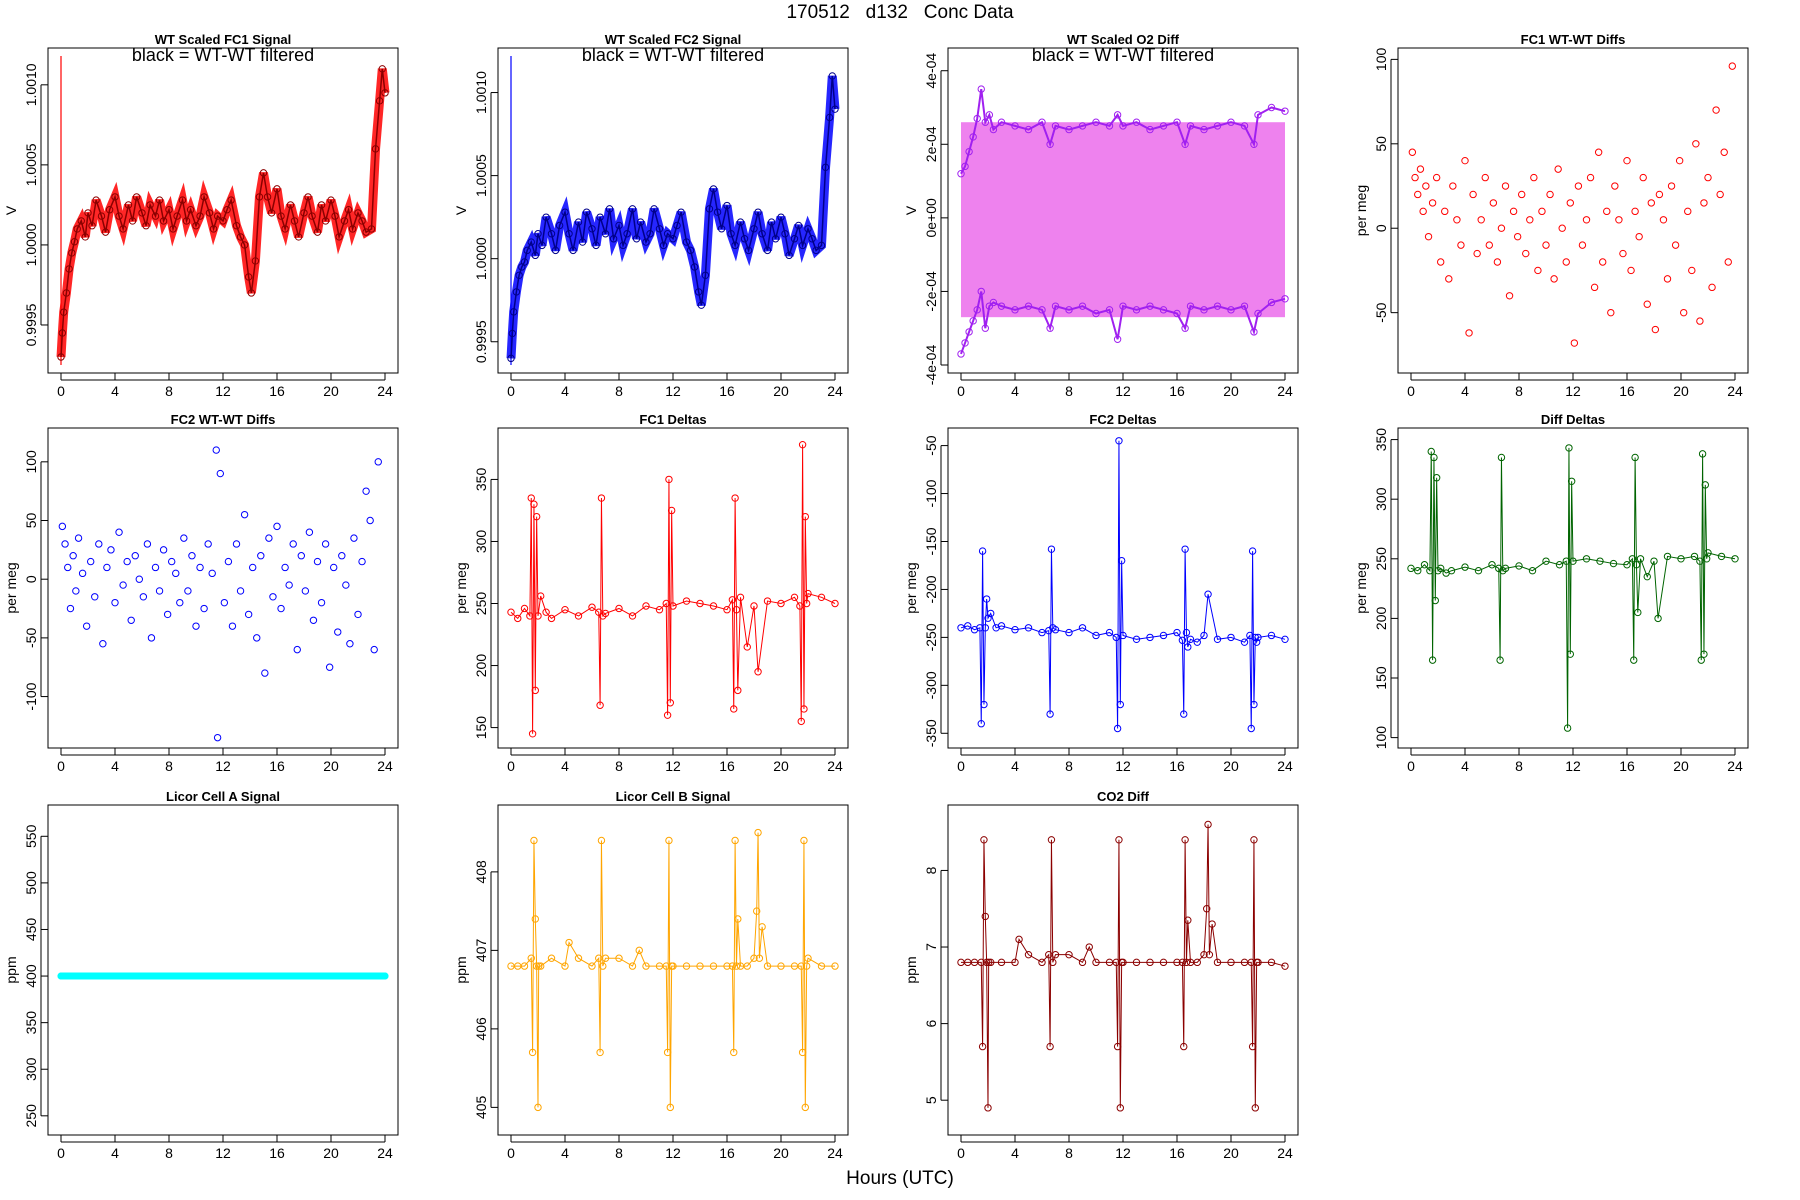  Describe the element at coordinates (31, 1069) in the screenshot. I see `y-tick-label: 300` at that location.